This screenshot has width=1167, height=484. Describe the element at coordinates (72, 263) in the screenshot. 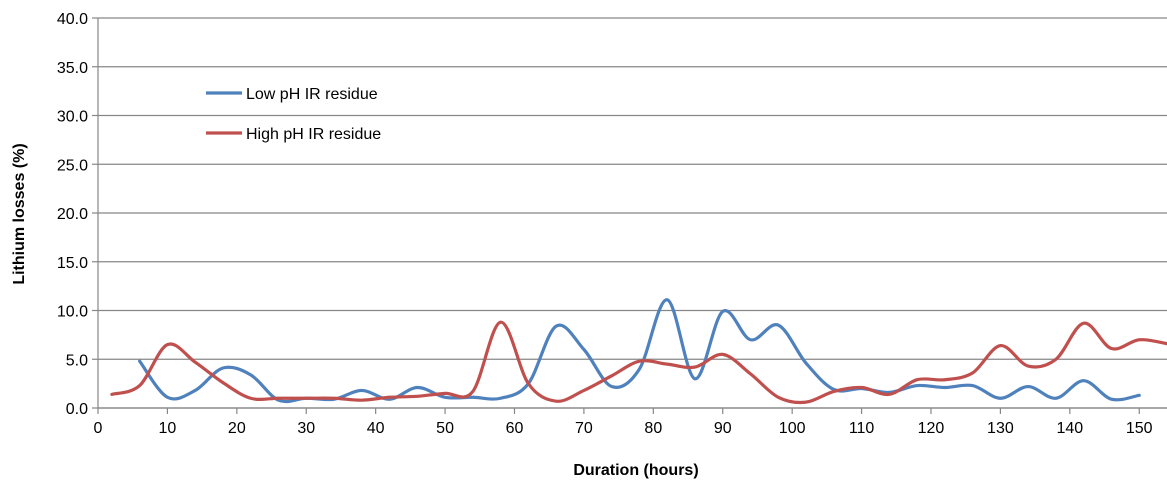

I see `y-tick-label: 15.0` at that location.